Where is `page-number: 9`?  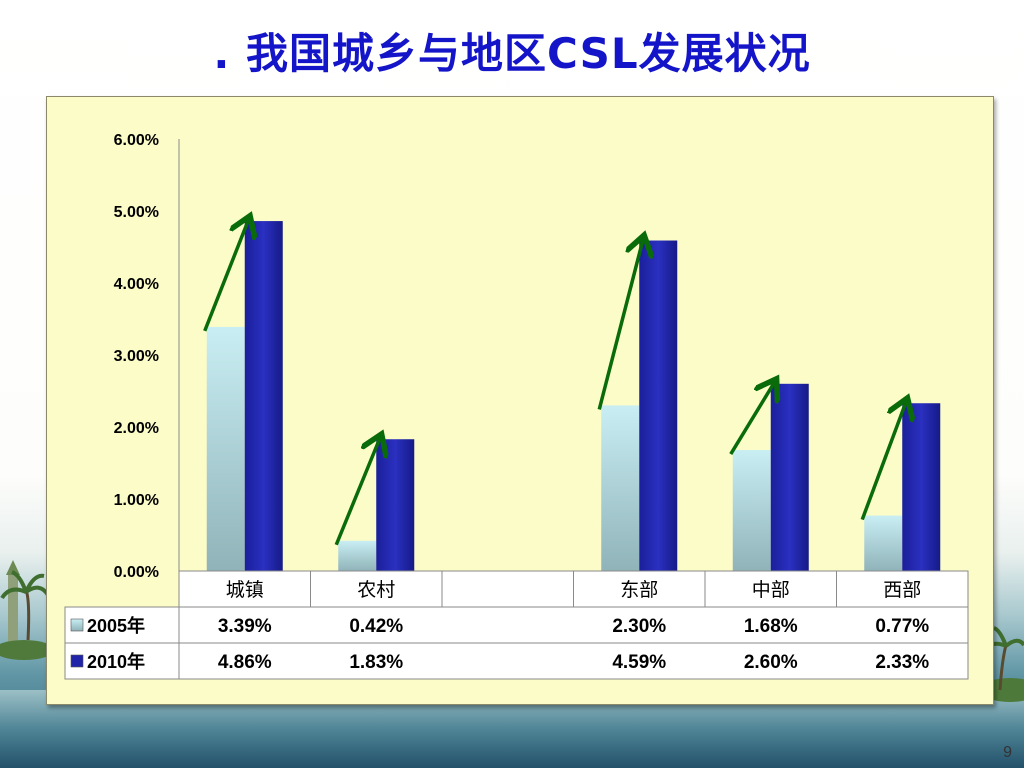 page-number: 9 is located at coordinates (1007, 752).